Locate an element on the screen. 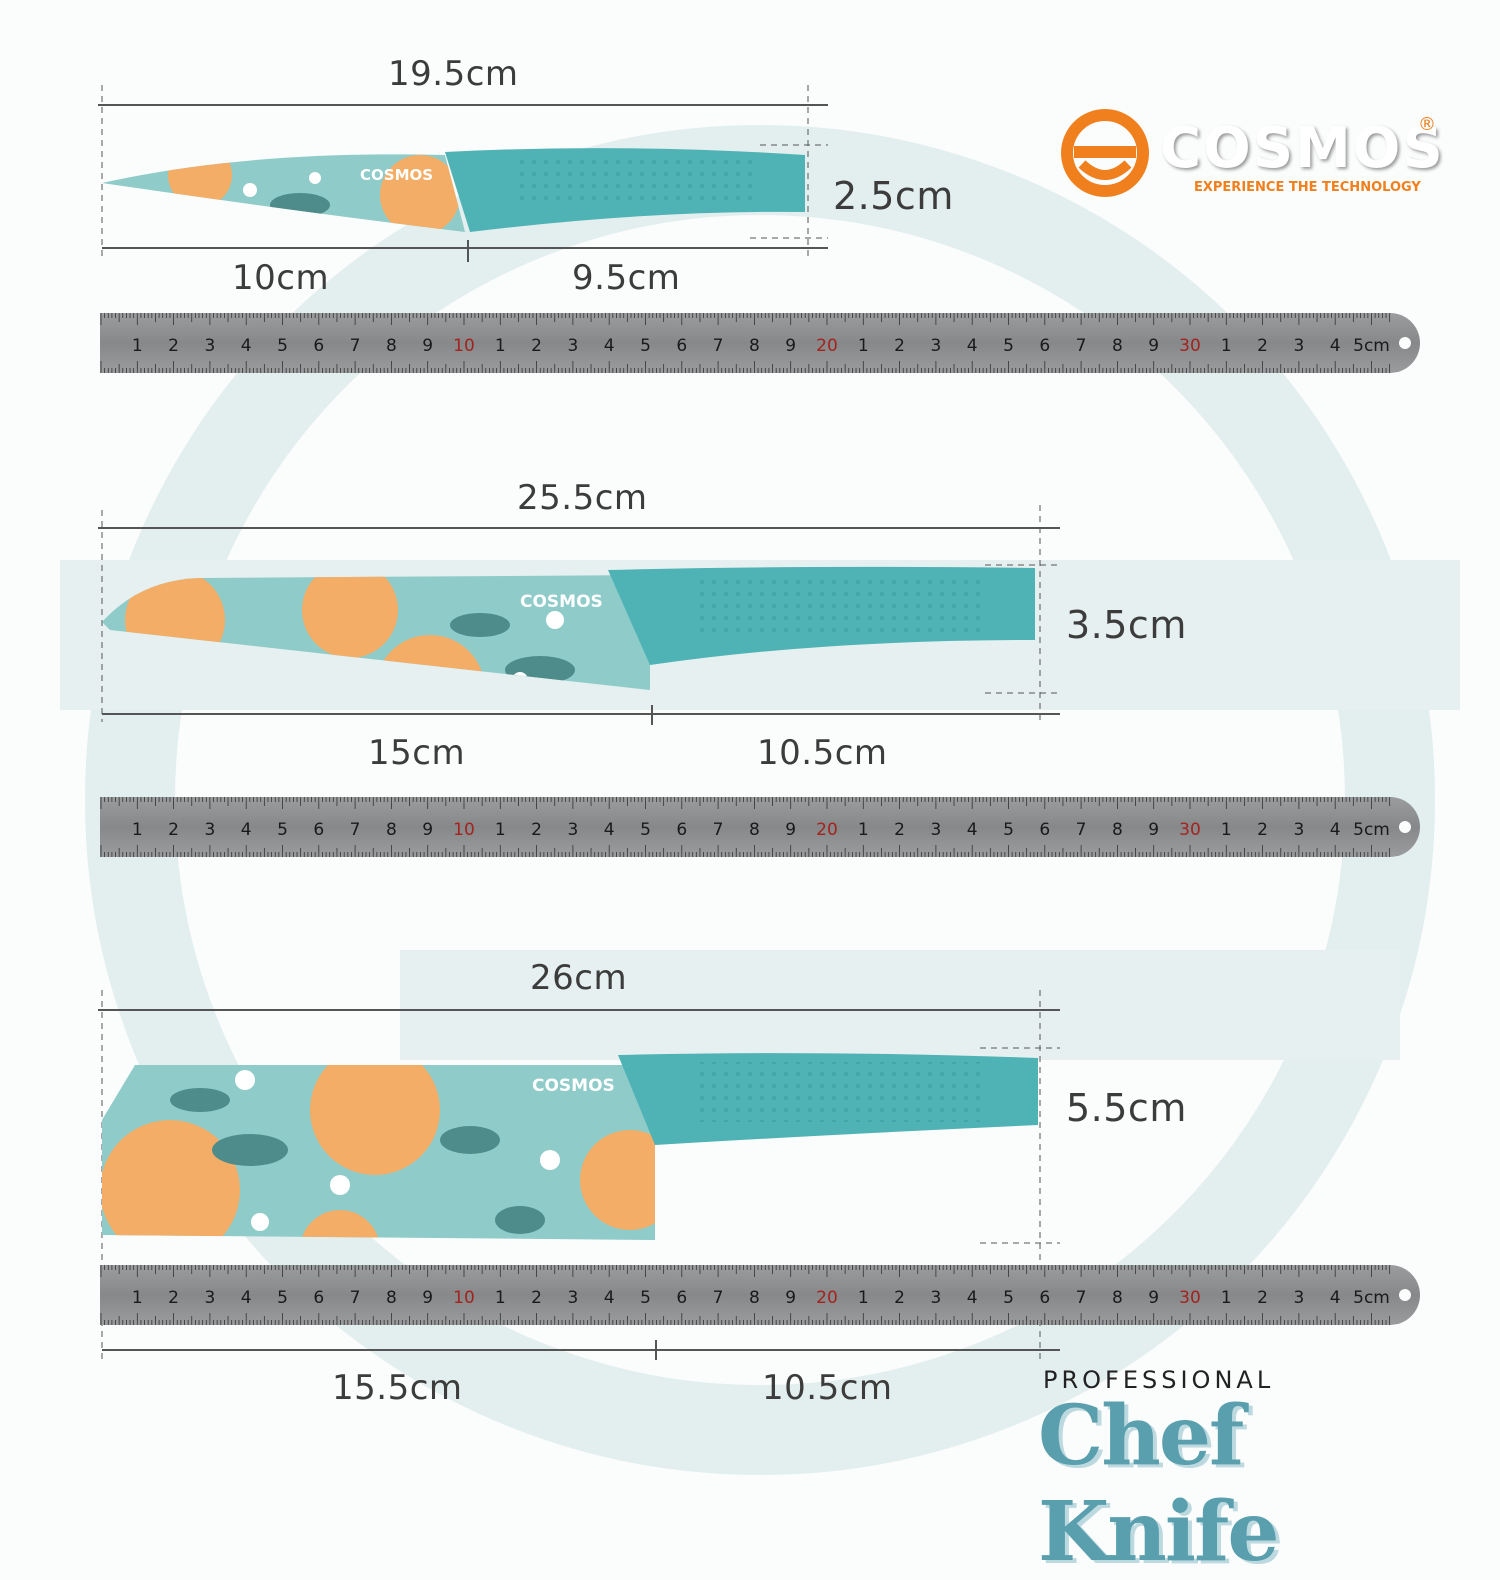  knife2-total-length: 25.5cm is located at coordinates (582, 498).